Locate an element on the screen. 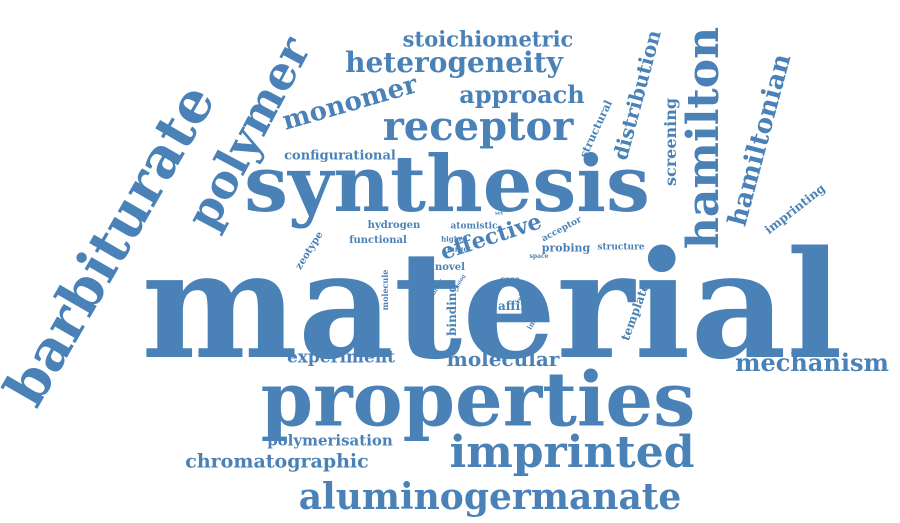 The image size is (900, 523). word-case: case is located at coordinates (510, 279).